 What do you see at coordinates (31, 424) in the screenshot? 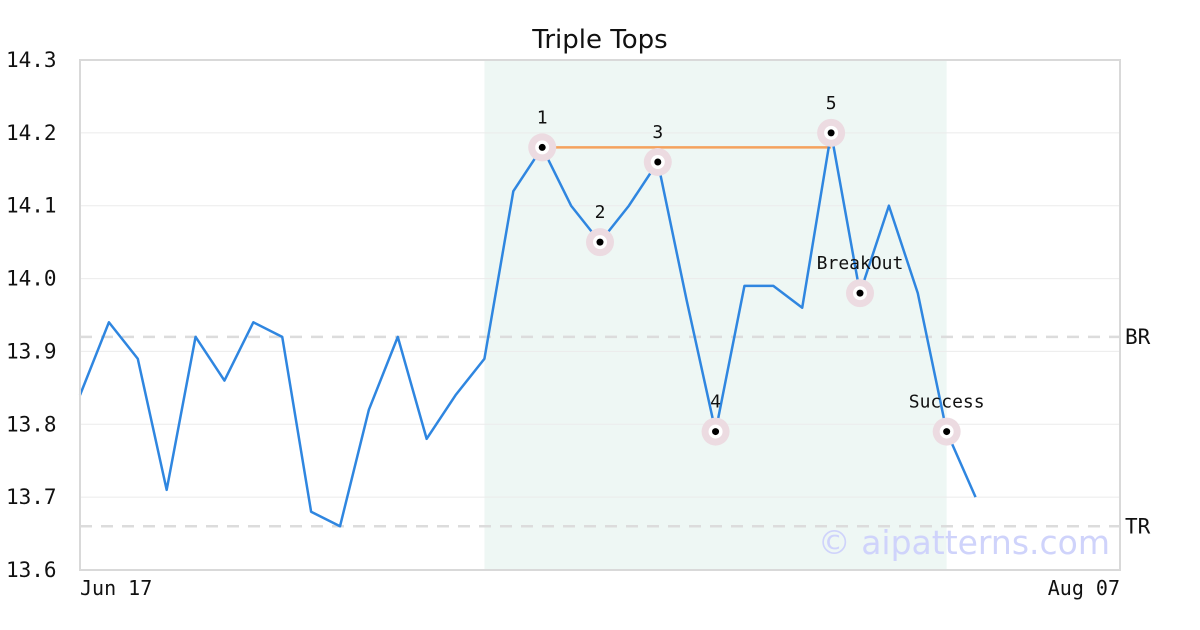
I see `y-tick-label: 13.8` at bounding box center [31, 424].